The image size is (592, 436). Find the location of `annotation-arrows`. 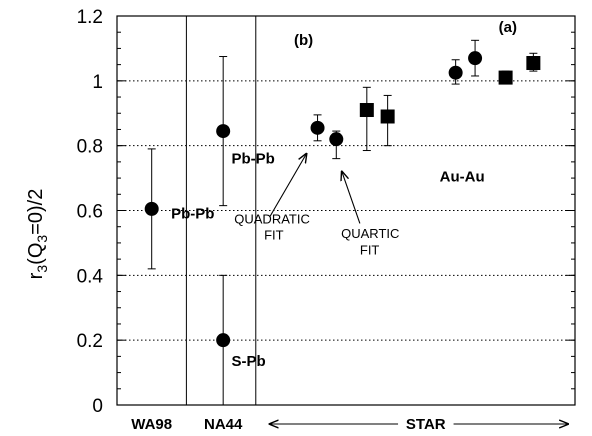

annotation-arrows is located at coordinates (315, 189).